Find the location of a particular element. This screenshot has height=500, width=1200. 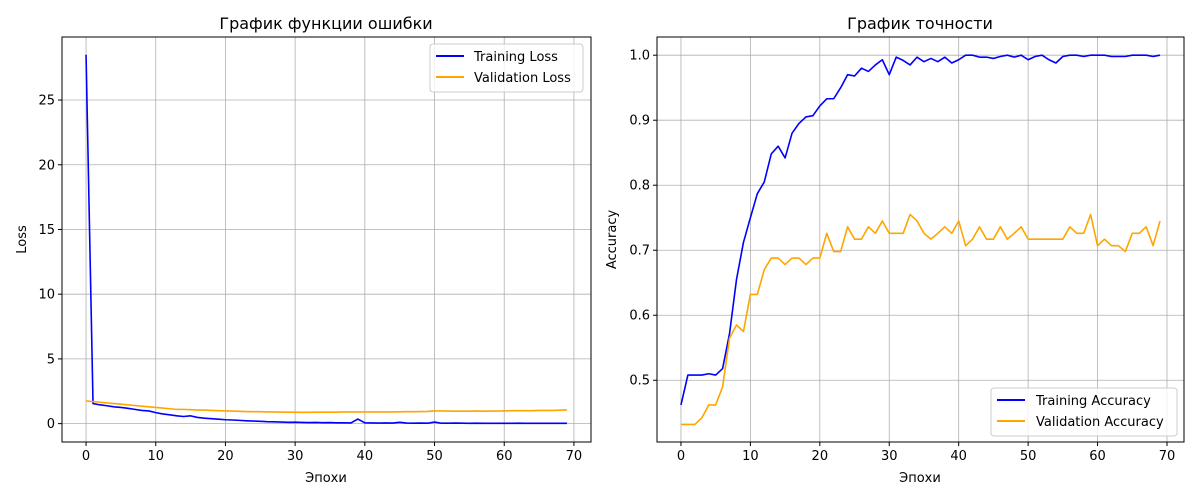

loss-x-tick-label: 50 is located at coordinates (434, 456).